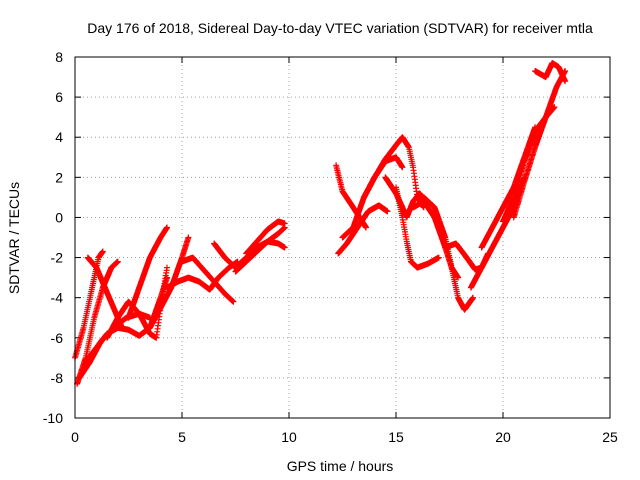 This screenshot has height=480, width=640. What do you see at coordinates (610, 437) in the screenshot?
I see `x-tick-label: 25` at bounding box center [610, 437].